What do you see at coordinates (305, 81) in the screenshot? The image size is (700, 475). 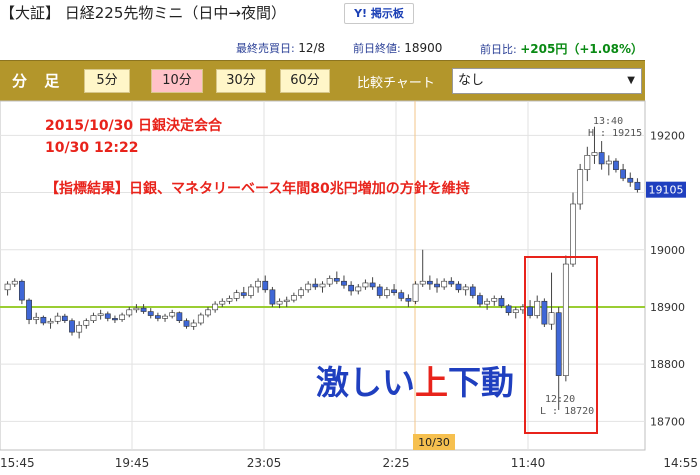 I see `timeframe-60min-button: 60分` at bounding box center [305, 81].